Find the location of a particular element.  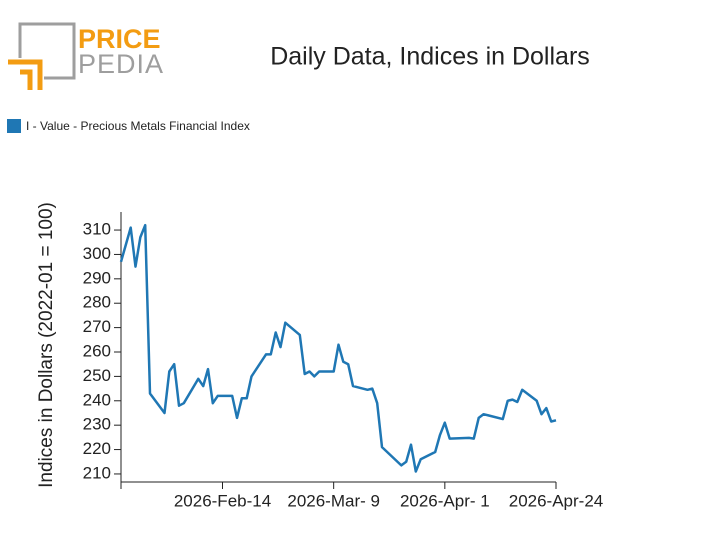

y-tick-label: 250 is located at coordinates (97, 375).